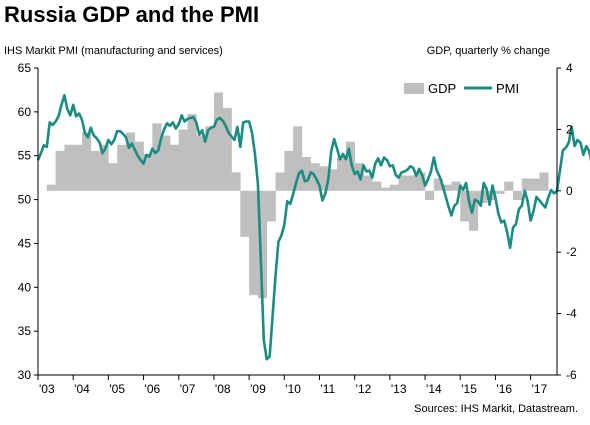 This screenshot has width=590, height=425. What do you see at coordinates (571, 252) in the screenshot?
I see `right-tick-label: -2` at bounding box center [571, 252].